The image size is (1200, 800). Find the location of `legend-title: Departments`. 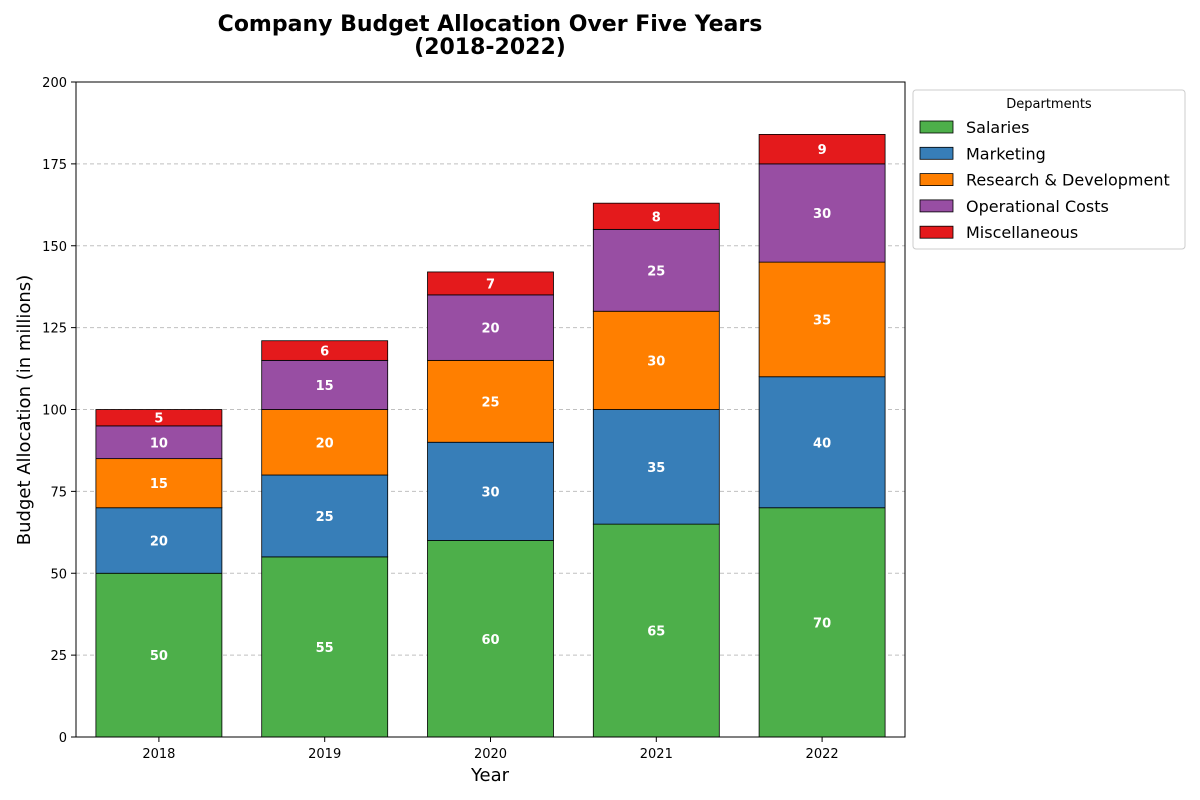

legend-title: Departments is located at coordinates (1049, 104).